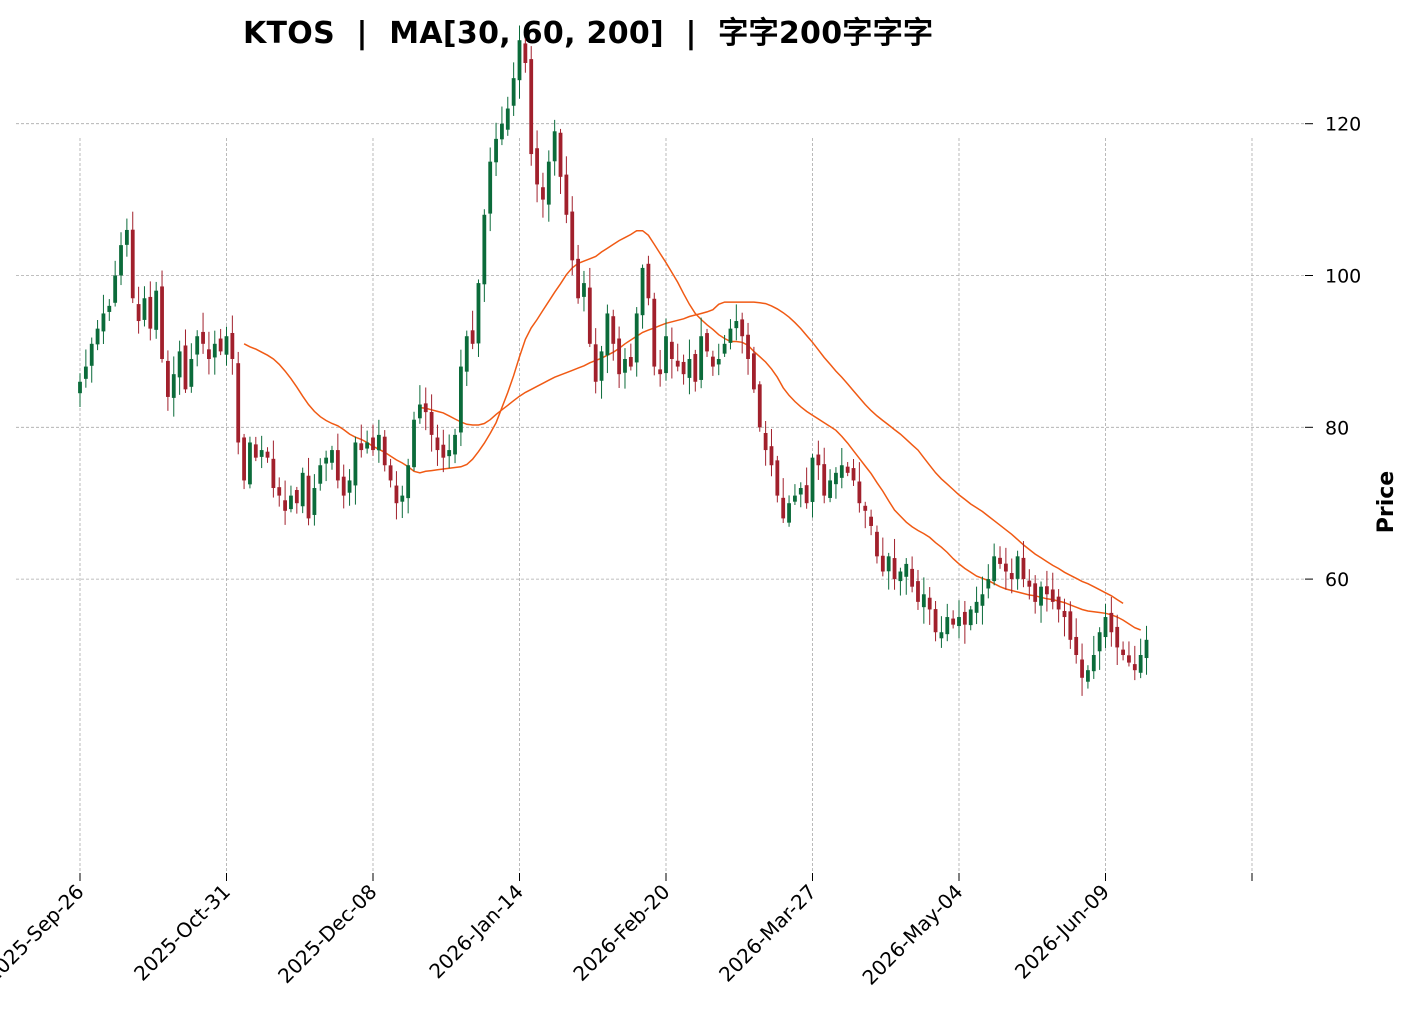 This screenshot has height=1011, width=1412. I want to click on x-tick-label: 2026-May-04, so click(912, 935).